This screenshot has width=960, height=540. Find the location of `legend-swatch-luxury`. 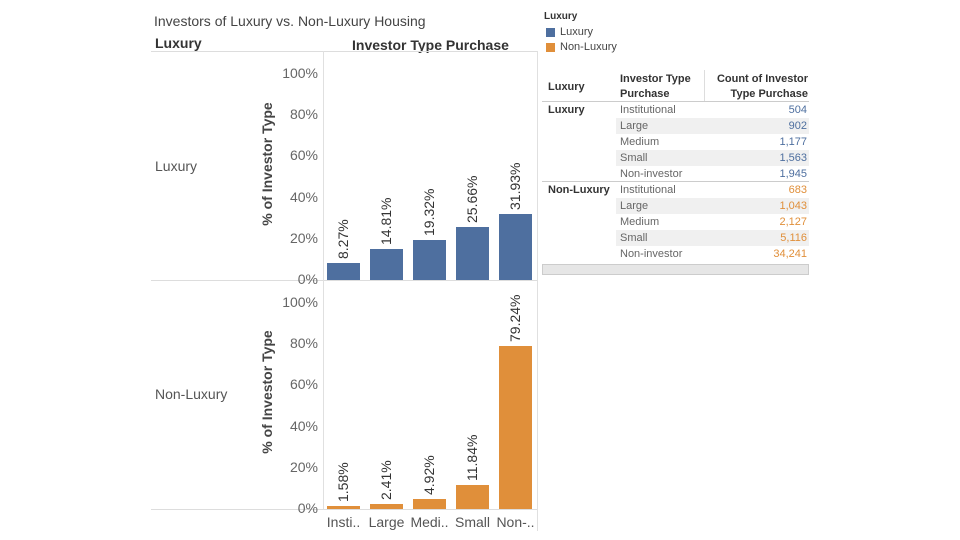

legend-swatch-luxury is located at coordinates (550, 32).